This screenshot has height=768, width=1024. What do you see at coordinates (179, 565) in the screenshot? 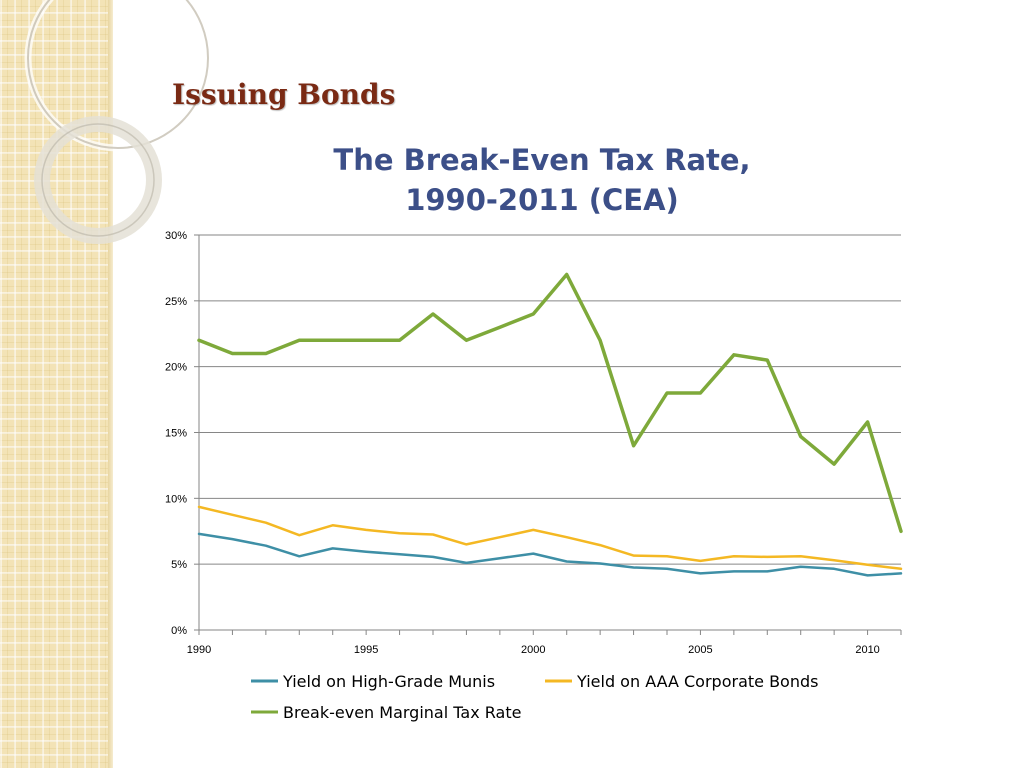
I see `y-tick-label: 5%` at bounding box center [179, 565].